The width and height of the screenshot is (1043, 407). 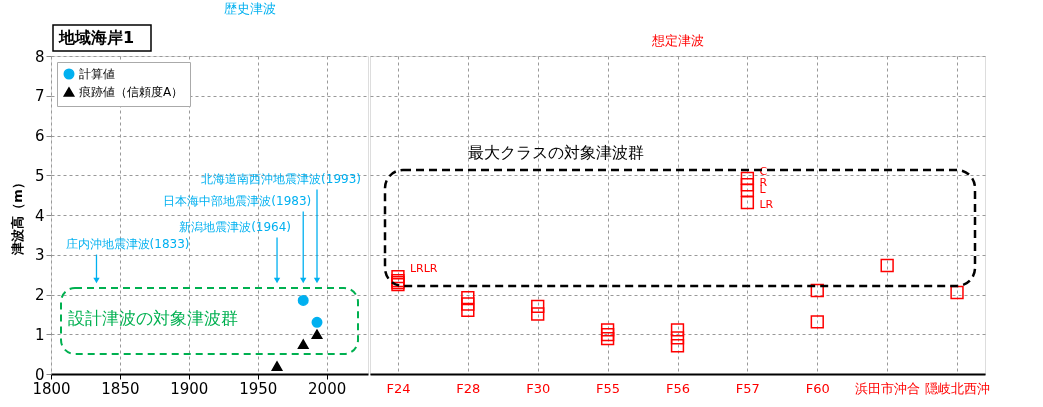 What do you see at coordinates (237, 200) in the screenshot?
I see `annotation: 日本海中部地震津波(1983)` at bounding box center [237, 200].